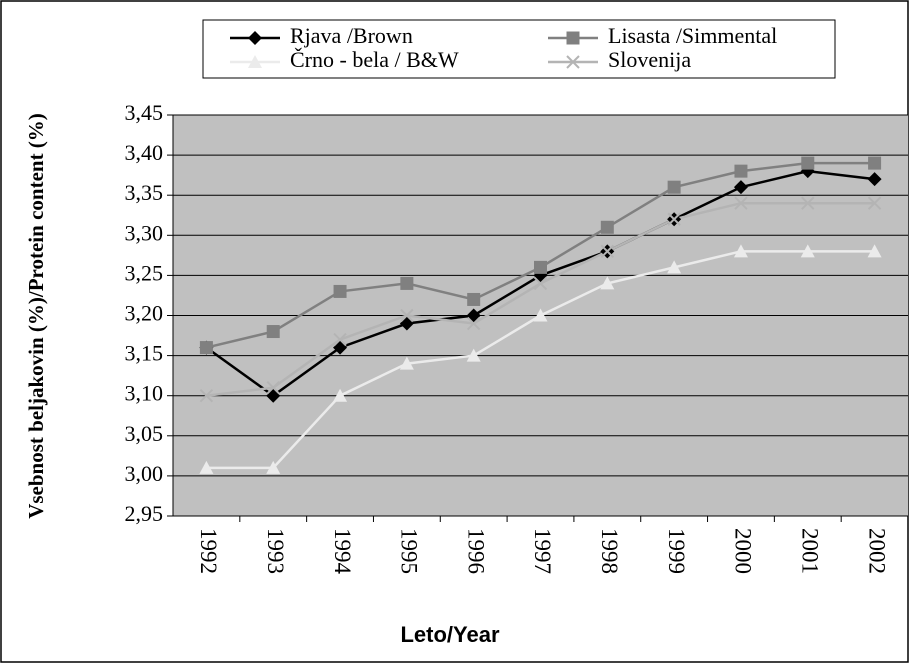  I want to click on x-tick-label: 1996, so click(475, 551).